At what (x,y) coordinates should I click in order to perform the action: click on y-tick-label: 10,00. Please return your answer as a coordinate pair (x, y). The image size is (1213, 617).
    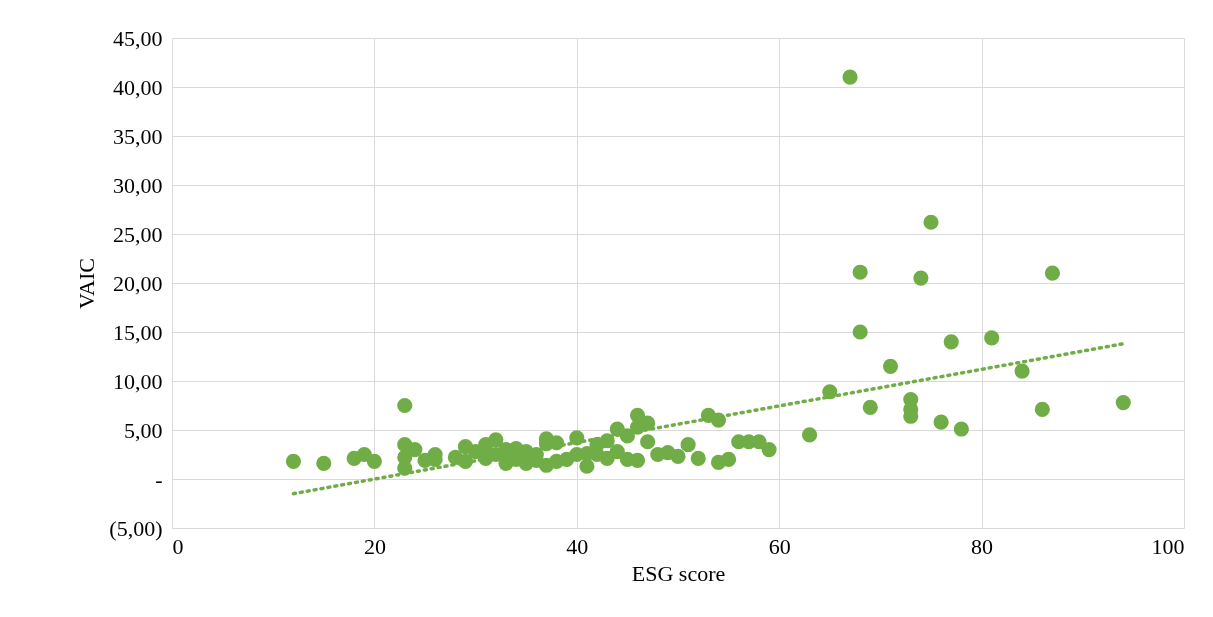
    Looking at the image, I should click on (138, 381).